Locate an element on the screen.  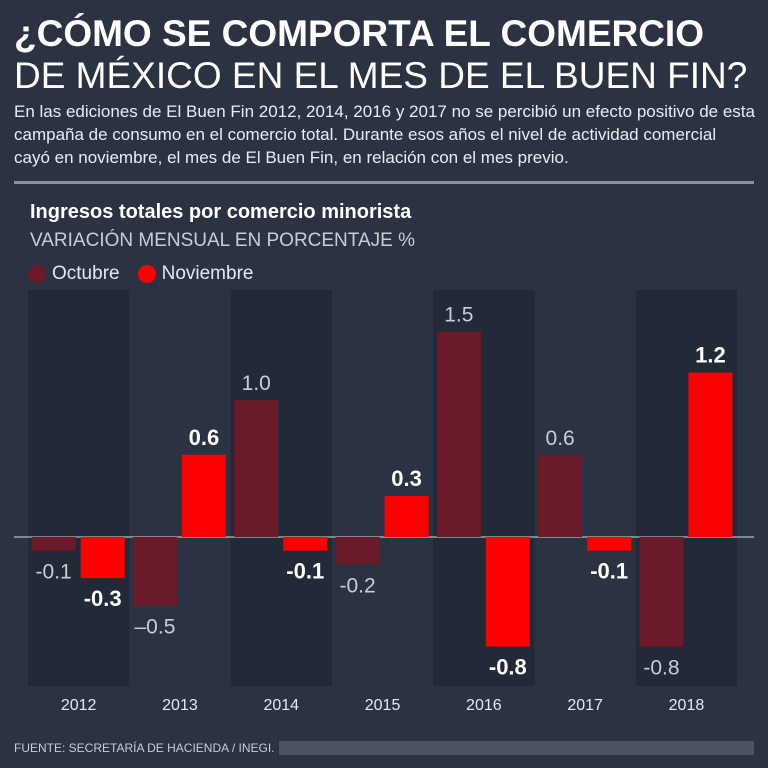
data-label-octubre-2016: 1.5 is located at coordinates (458, 315).